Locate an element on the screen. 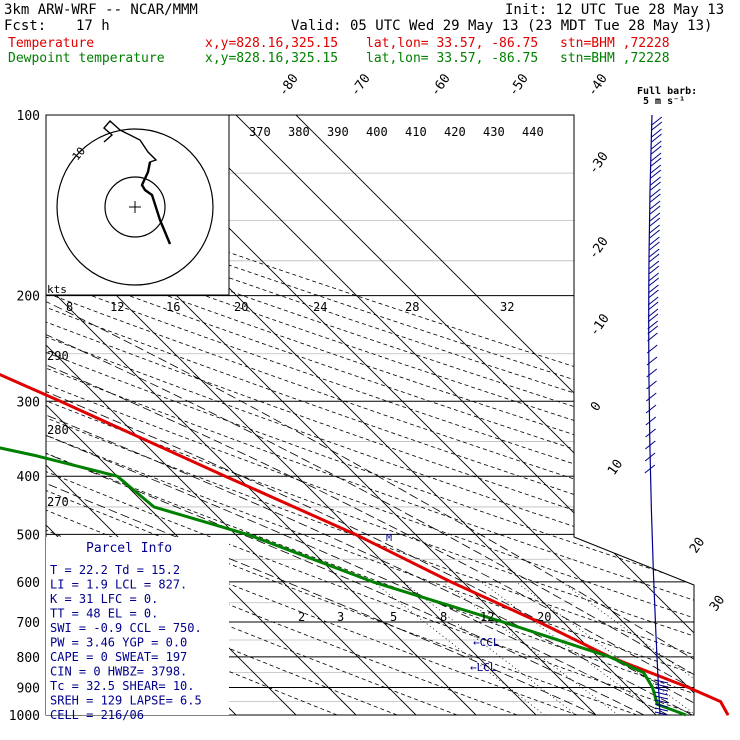  theta-tick-label: 370 is located at coordinates (260, 132).